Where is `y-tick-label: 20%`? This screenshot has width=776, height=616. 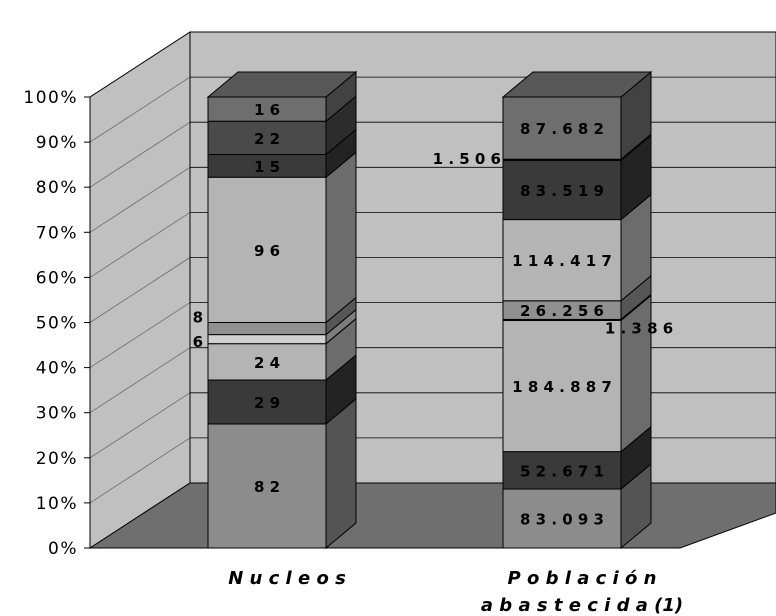 y-tick-label: 20% is located at coordinates (57, 459).